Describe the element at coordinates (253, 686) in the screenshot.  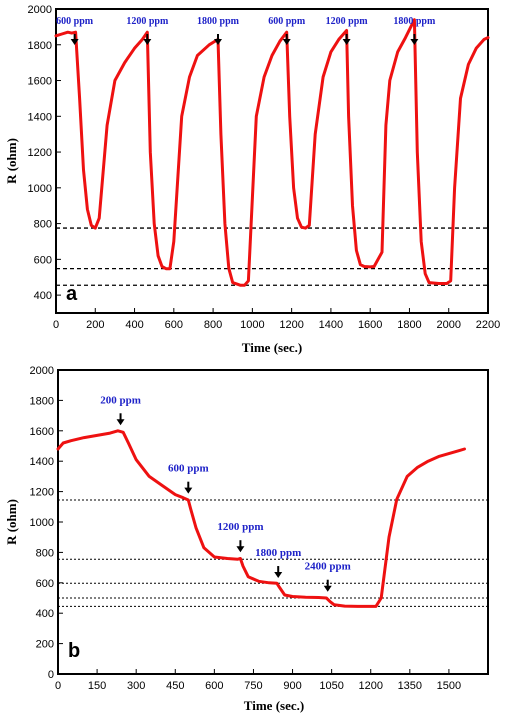
I see `x-tick-label: 750` at that location.